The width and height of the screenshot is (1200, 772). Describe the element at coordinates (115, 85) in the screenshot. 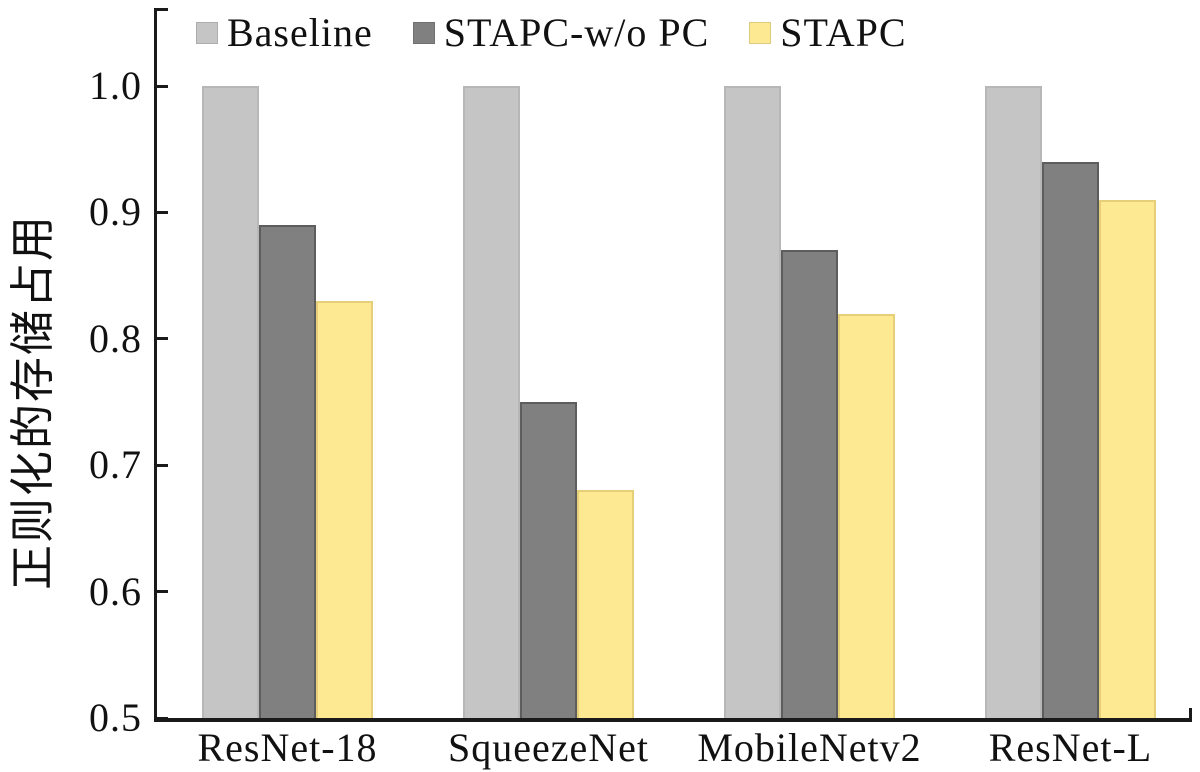

I see `y-tick-label: 1.0` at that location.